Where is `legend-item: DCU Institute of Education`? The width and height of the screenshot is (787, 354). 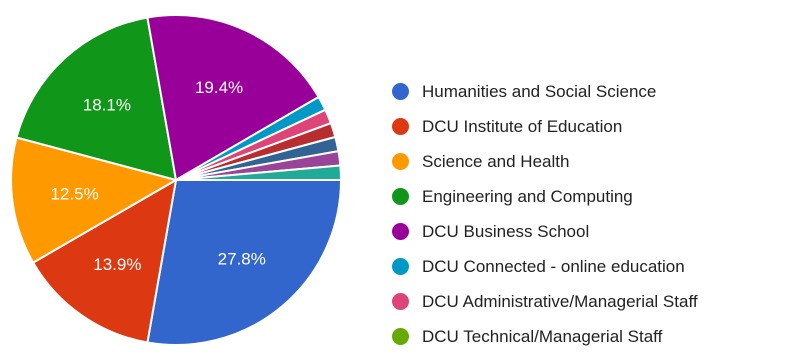
legend-item: DCU Institute of Education is located at coordinates (545, 126).